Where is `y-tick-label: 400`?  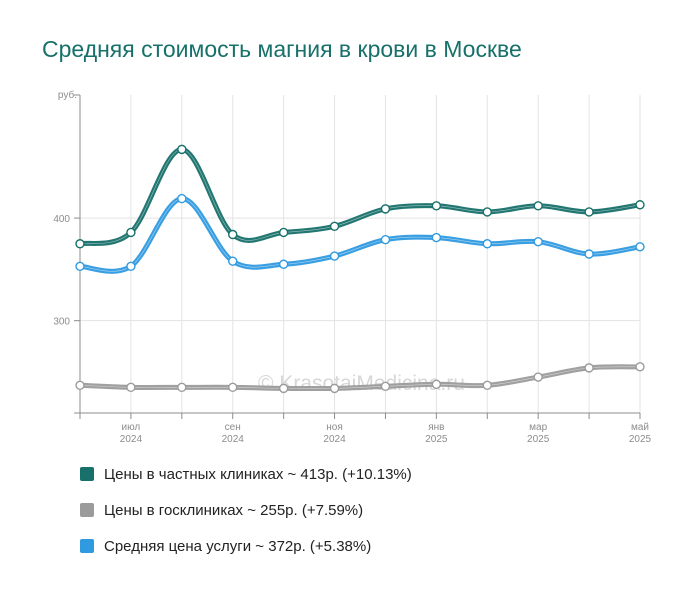 y-tick-label: 400 is located at coordinates (61, 219).